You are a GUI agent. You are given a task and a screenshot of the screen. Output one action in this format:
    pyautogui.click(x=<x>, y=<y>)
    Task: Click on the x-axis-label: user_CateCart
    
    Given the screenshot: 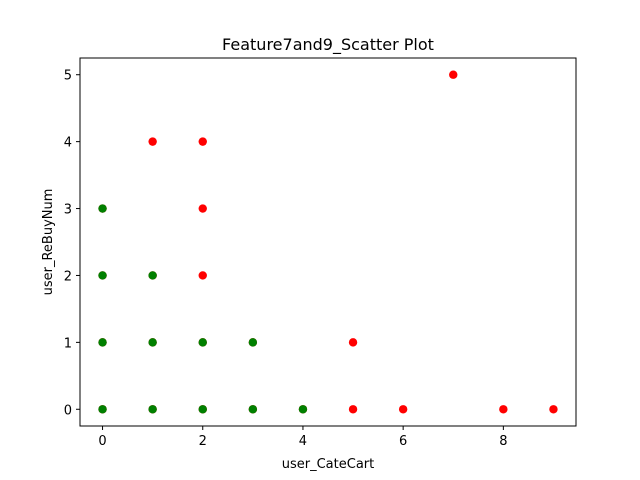 What is the action you would take?
    pyautogui.click(x=328, y=464)
    